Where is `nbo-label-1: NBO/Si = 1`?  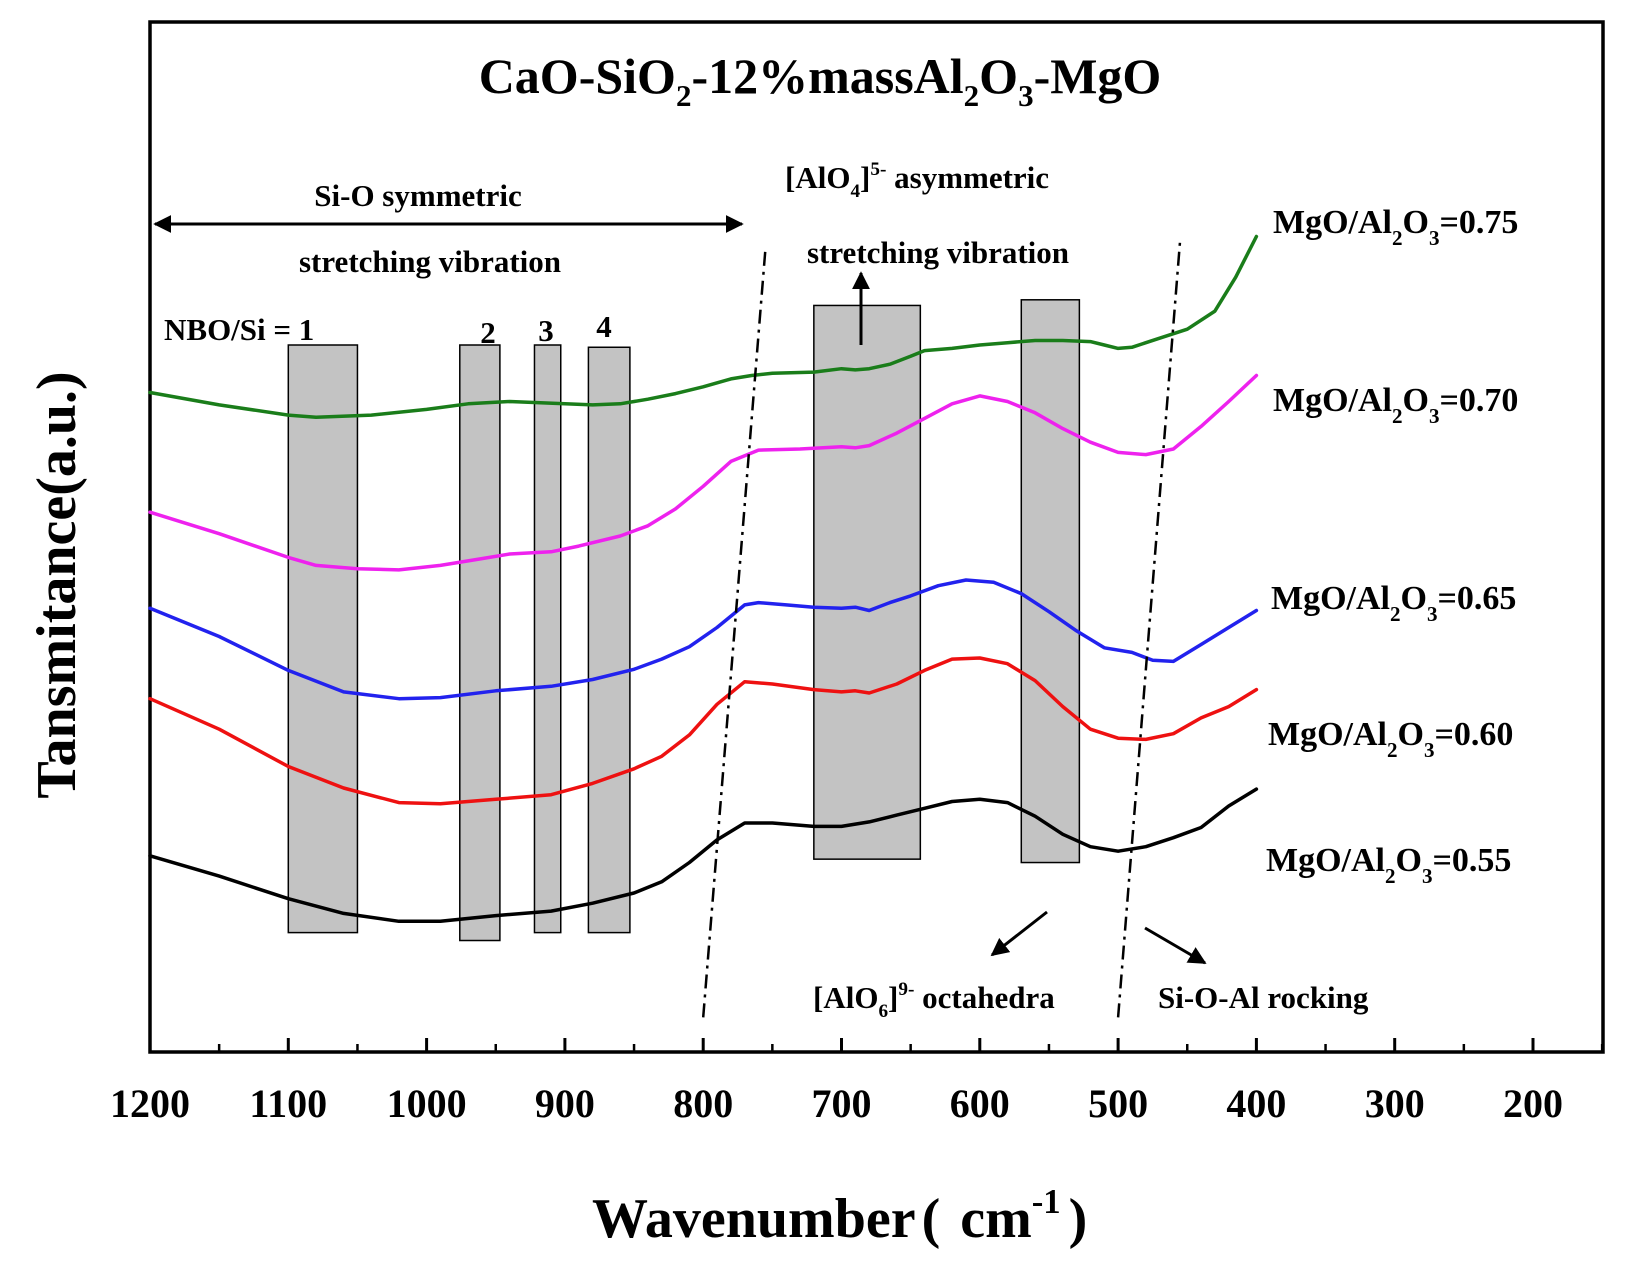 nbo-label-1: NBO/Si = 1 is located at coordinates (239, 329).